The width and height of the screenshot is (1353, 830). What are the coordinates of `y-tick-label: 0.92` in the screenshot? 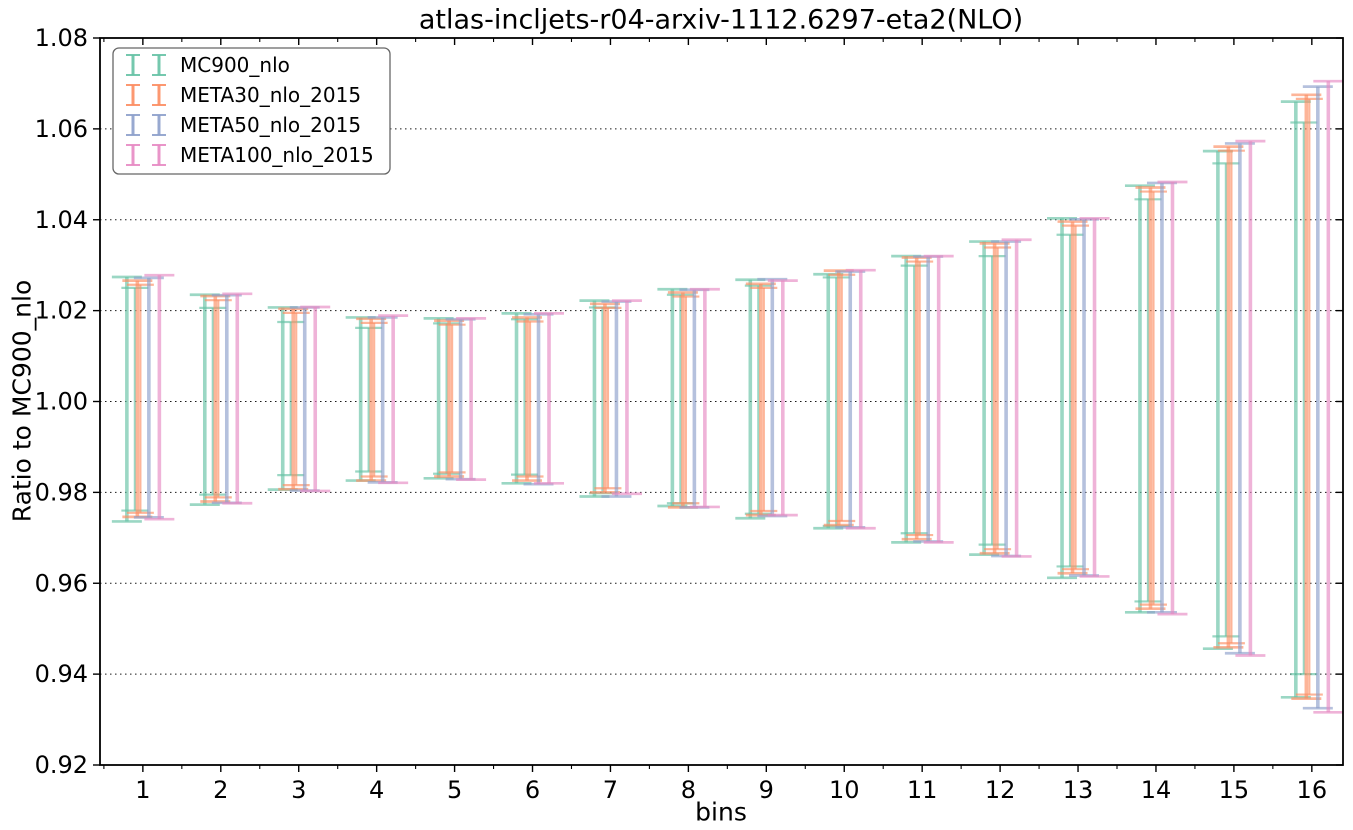 It's located at (61, 765).